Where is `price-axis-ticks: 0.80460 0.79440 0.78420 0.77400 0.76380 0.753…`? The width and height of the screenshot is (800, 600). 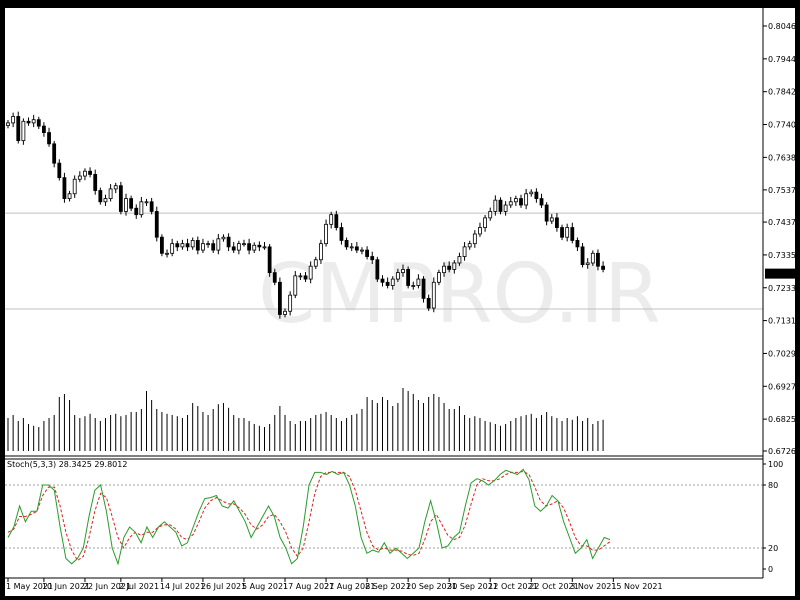
price-axis-ticks: 0.80460 0.79440 0.78420 0.77400 0.76380 0.753… is located at coordinates (781, 239).